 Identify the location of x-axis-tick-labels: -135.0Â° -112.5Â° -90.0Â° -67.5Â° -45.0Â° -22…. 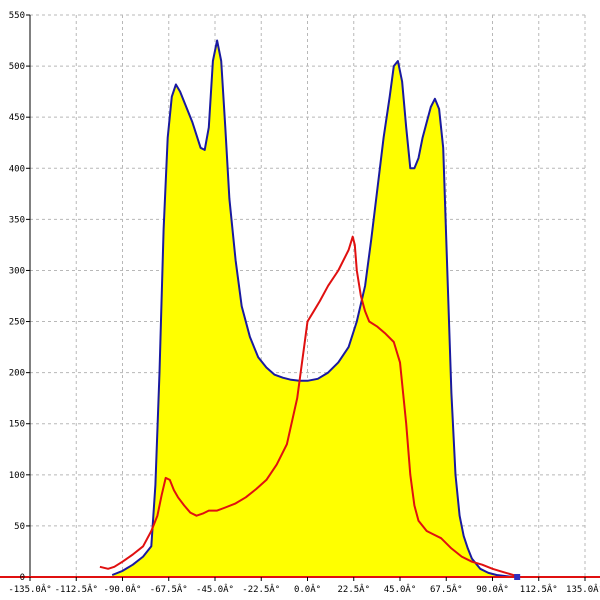
(304, 586).